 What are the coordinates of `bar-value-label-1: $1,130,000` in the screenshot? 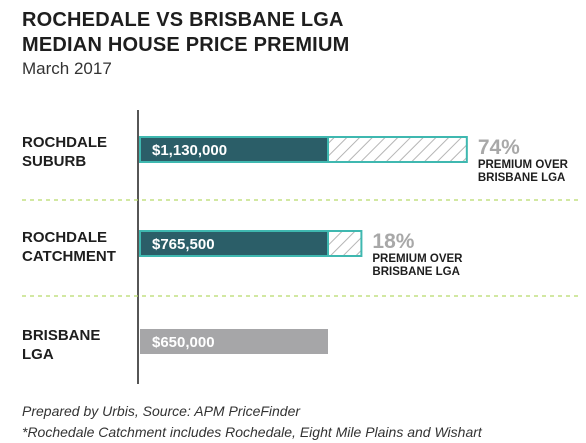 It's located at (189, 150).